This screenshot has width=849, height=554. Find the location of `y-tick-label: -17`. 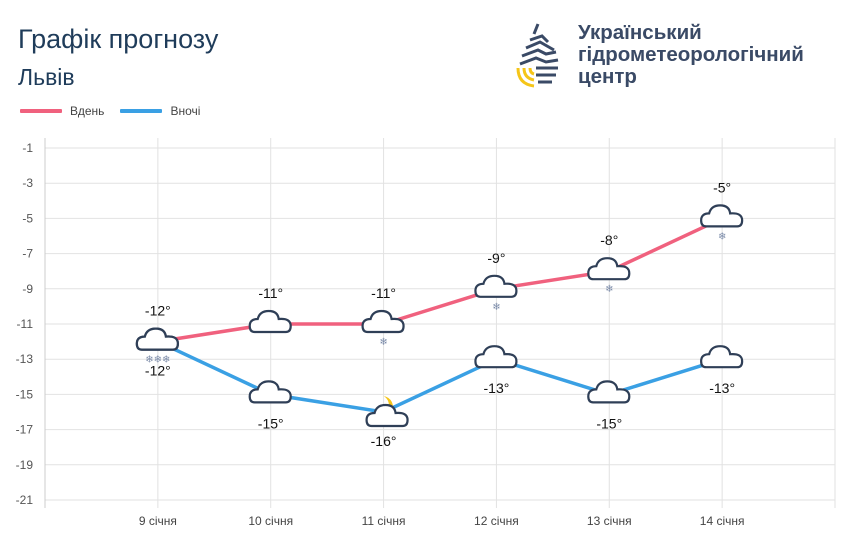

y-tick-label: -17 is located at coordinates (25, 430).